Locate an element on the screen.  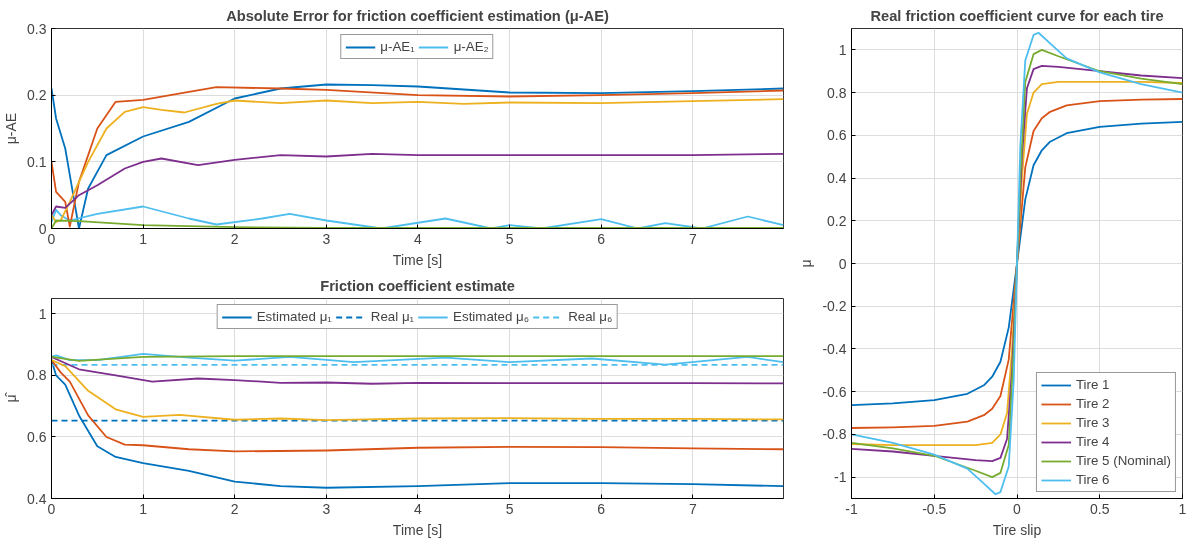
y-tick-label: -1 is located at coordinates (840, 477).